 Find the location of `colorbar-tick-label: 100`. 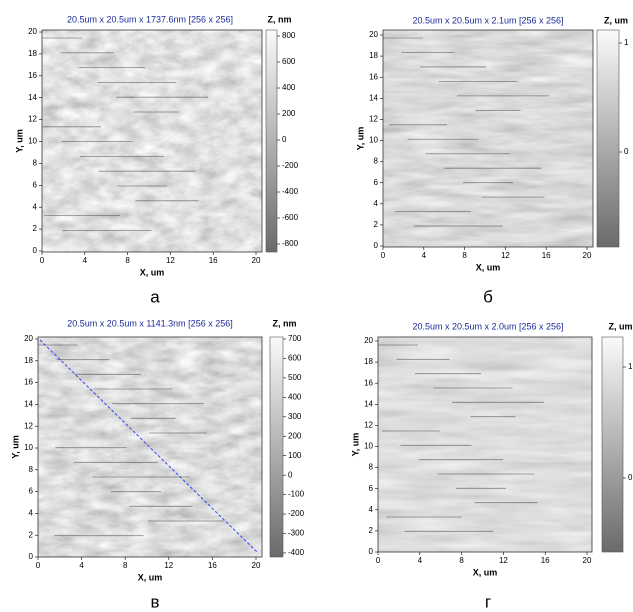

colorbar-tick-label: 100 is located at coordinates (295, 455).